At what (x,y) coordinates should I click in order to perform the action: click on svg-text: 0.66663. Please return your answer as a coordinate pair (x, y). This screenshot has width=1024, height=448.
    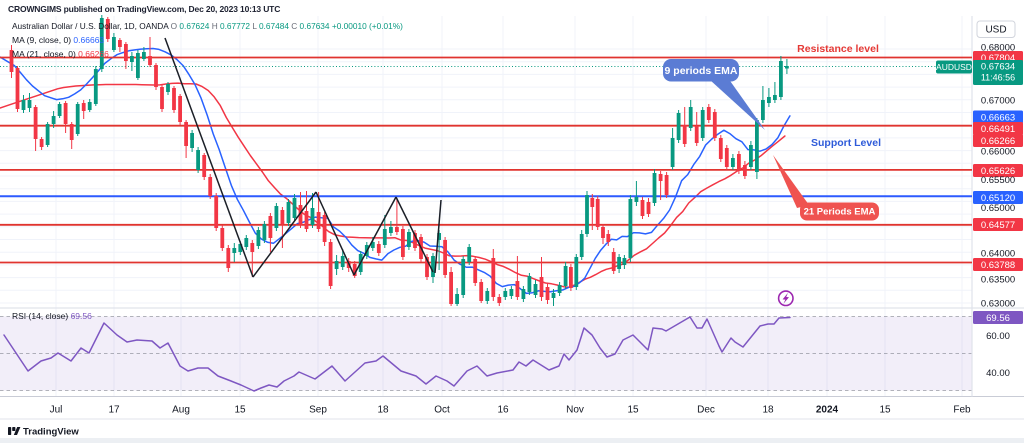
    Looking at the image, I should click on (998, 118).